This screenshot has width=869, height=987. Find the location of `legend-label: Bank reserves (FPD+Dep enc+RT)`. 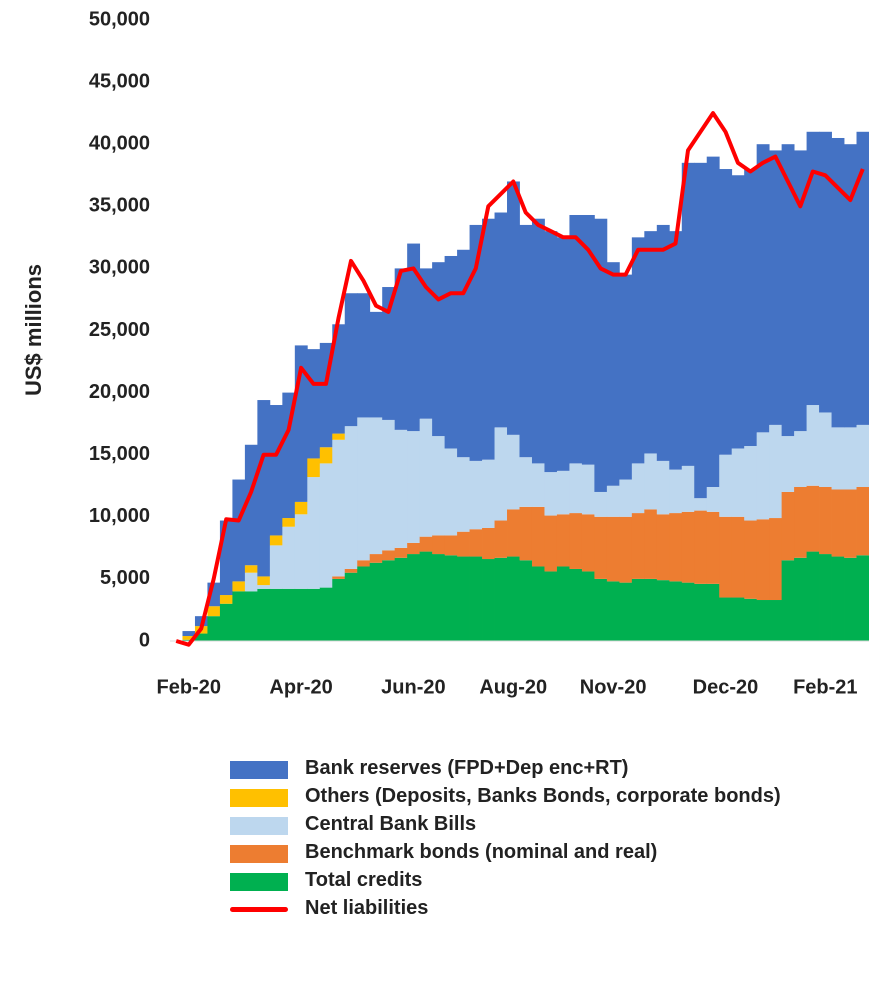

legend-label: Bank reserves (FPD+Dep enc+RT) is located at coordinates (467, 768).